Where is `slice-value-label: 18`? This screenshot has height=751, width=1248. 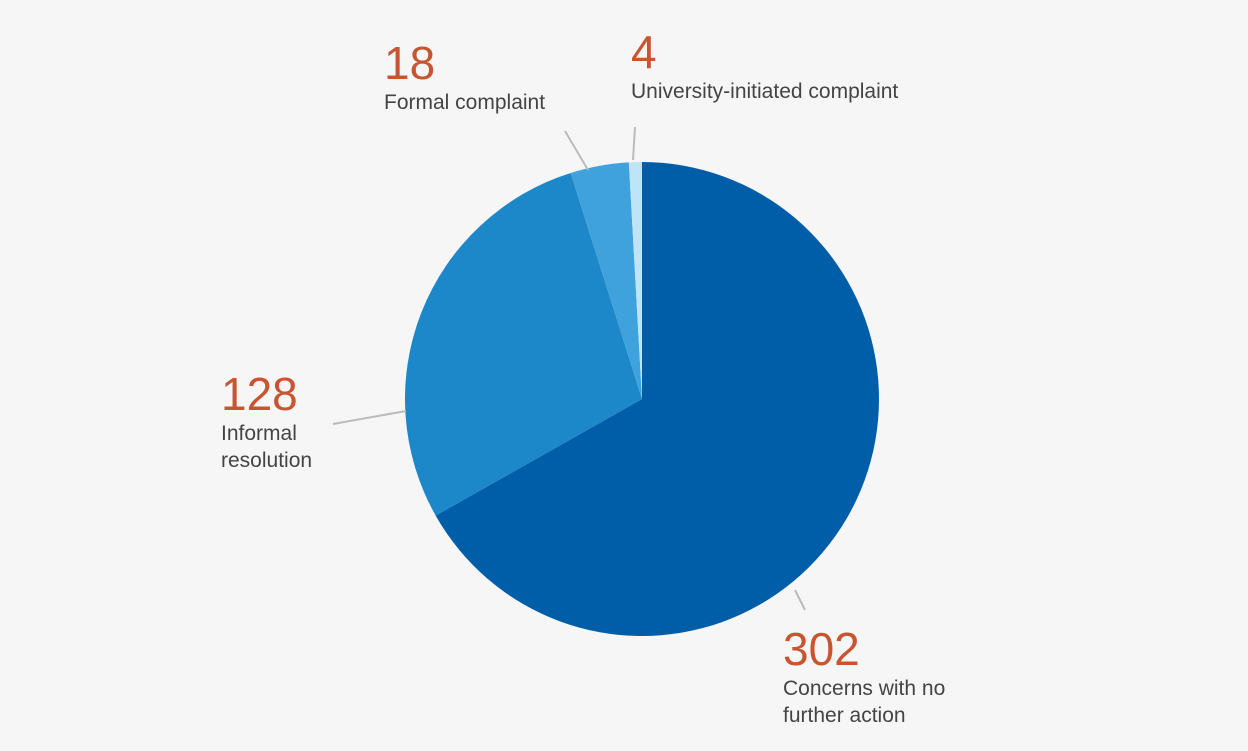 slice-value-label: 18 is located at coordinates (409, 63).